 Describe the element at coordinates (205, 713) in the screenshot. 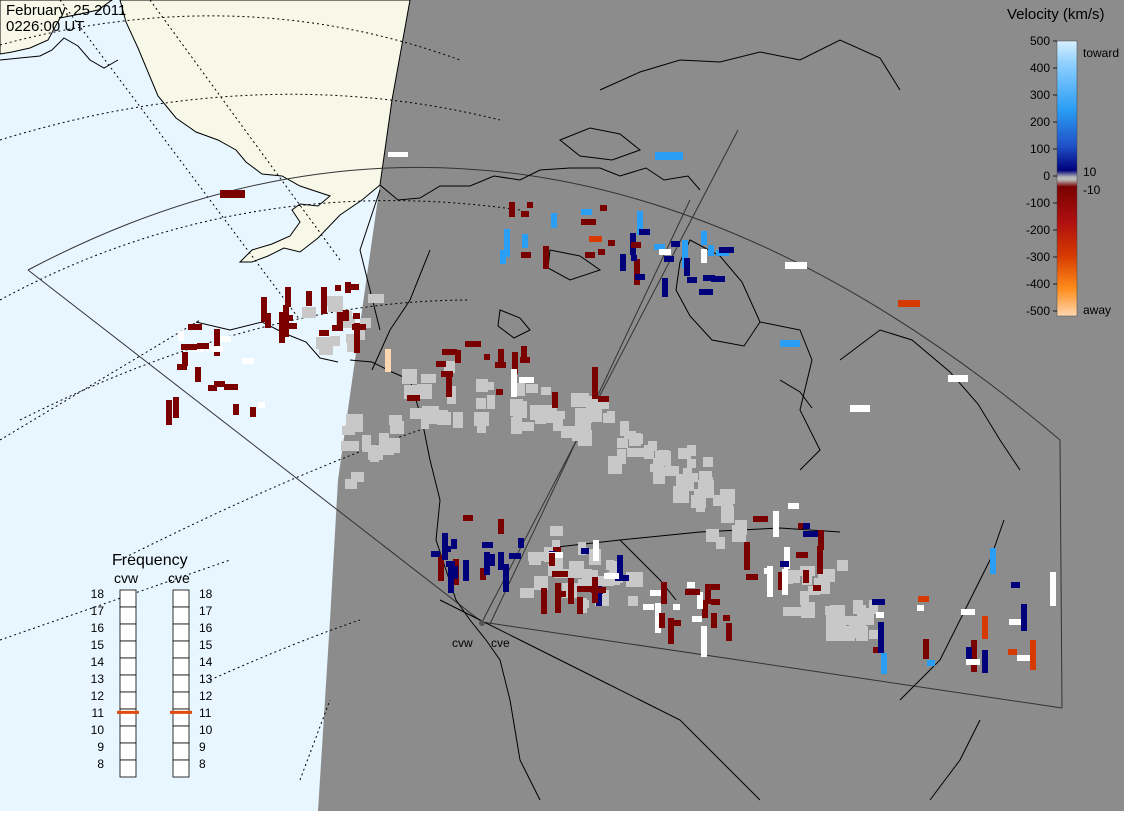

I see `frequency-tick-label: 11` at that location.